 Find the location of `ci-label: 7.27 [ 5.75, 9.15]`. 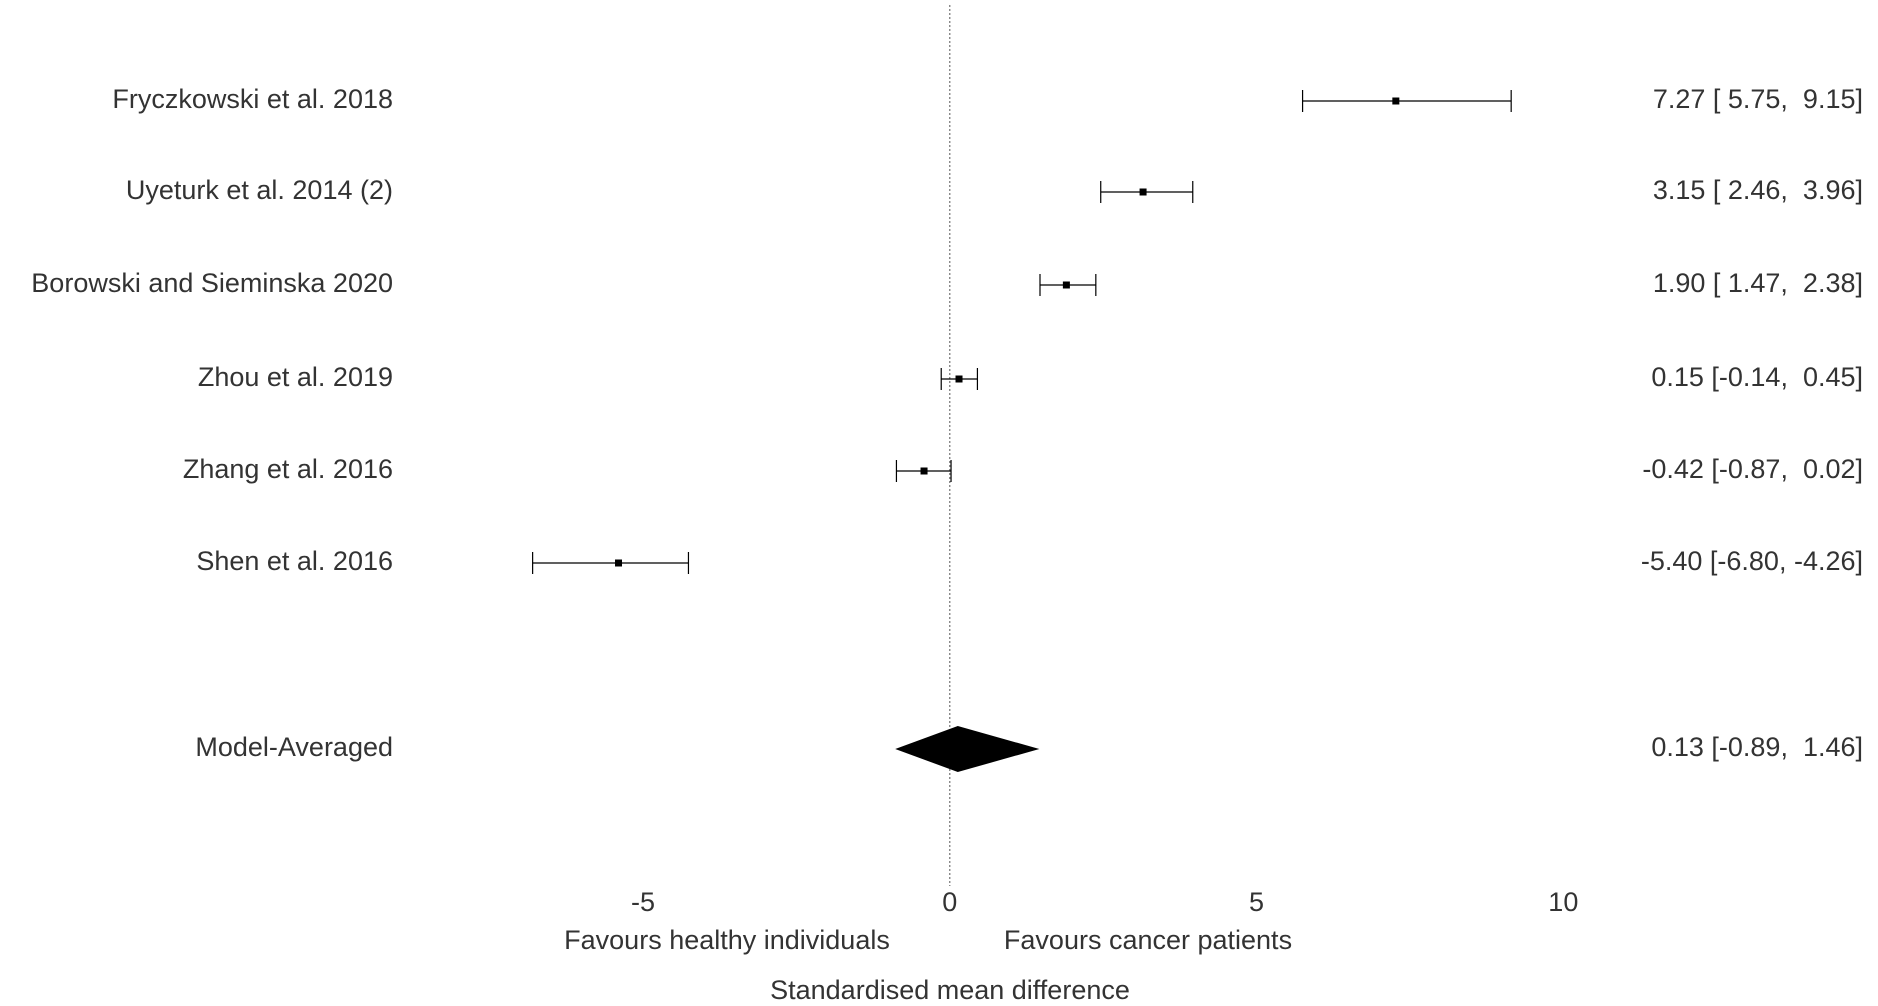

ci-label: 7.27 [ 5.75, 9.15] is located at coordinates (1758, 99).